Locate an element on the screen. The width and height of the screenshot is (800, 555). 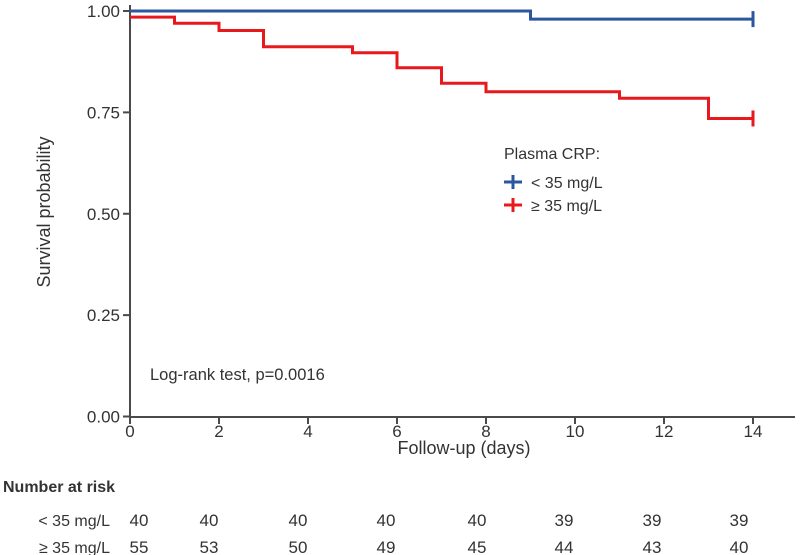
risk-table-title: Number at risk is located at coordinates (59, 487).